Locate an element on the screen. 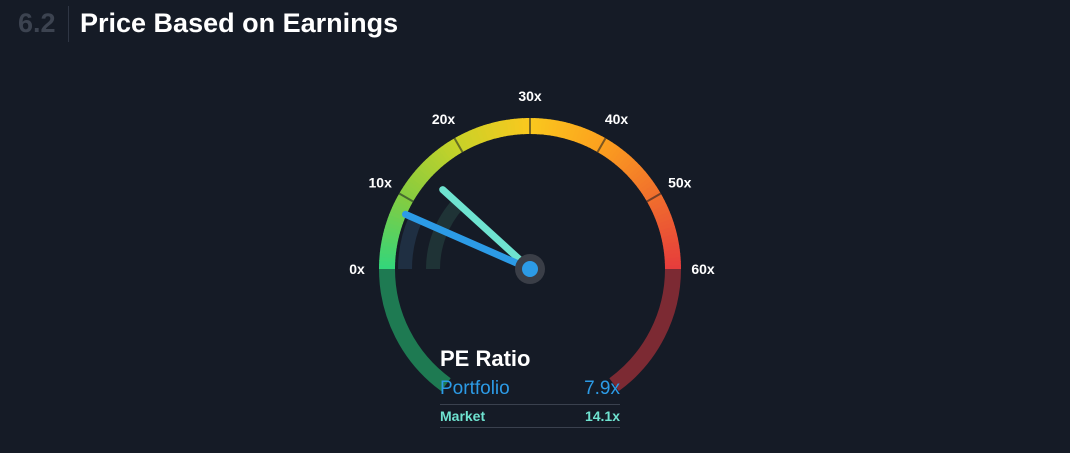 Image resolution: width=1070 pixels, height=453 pixels. gauge-tick-labels: 0x 10x 20x 30x 40x 50x 60x is located at coordinates (532, 182).